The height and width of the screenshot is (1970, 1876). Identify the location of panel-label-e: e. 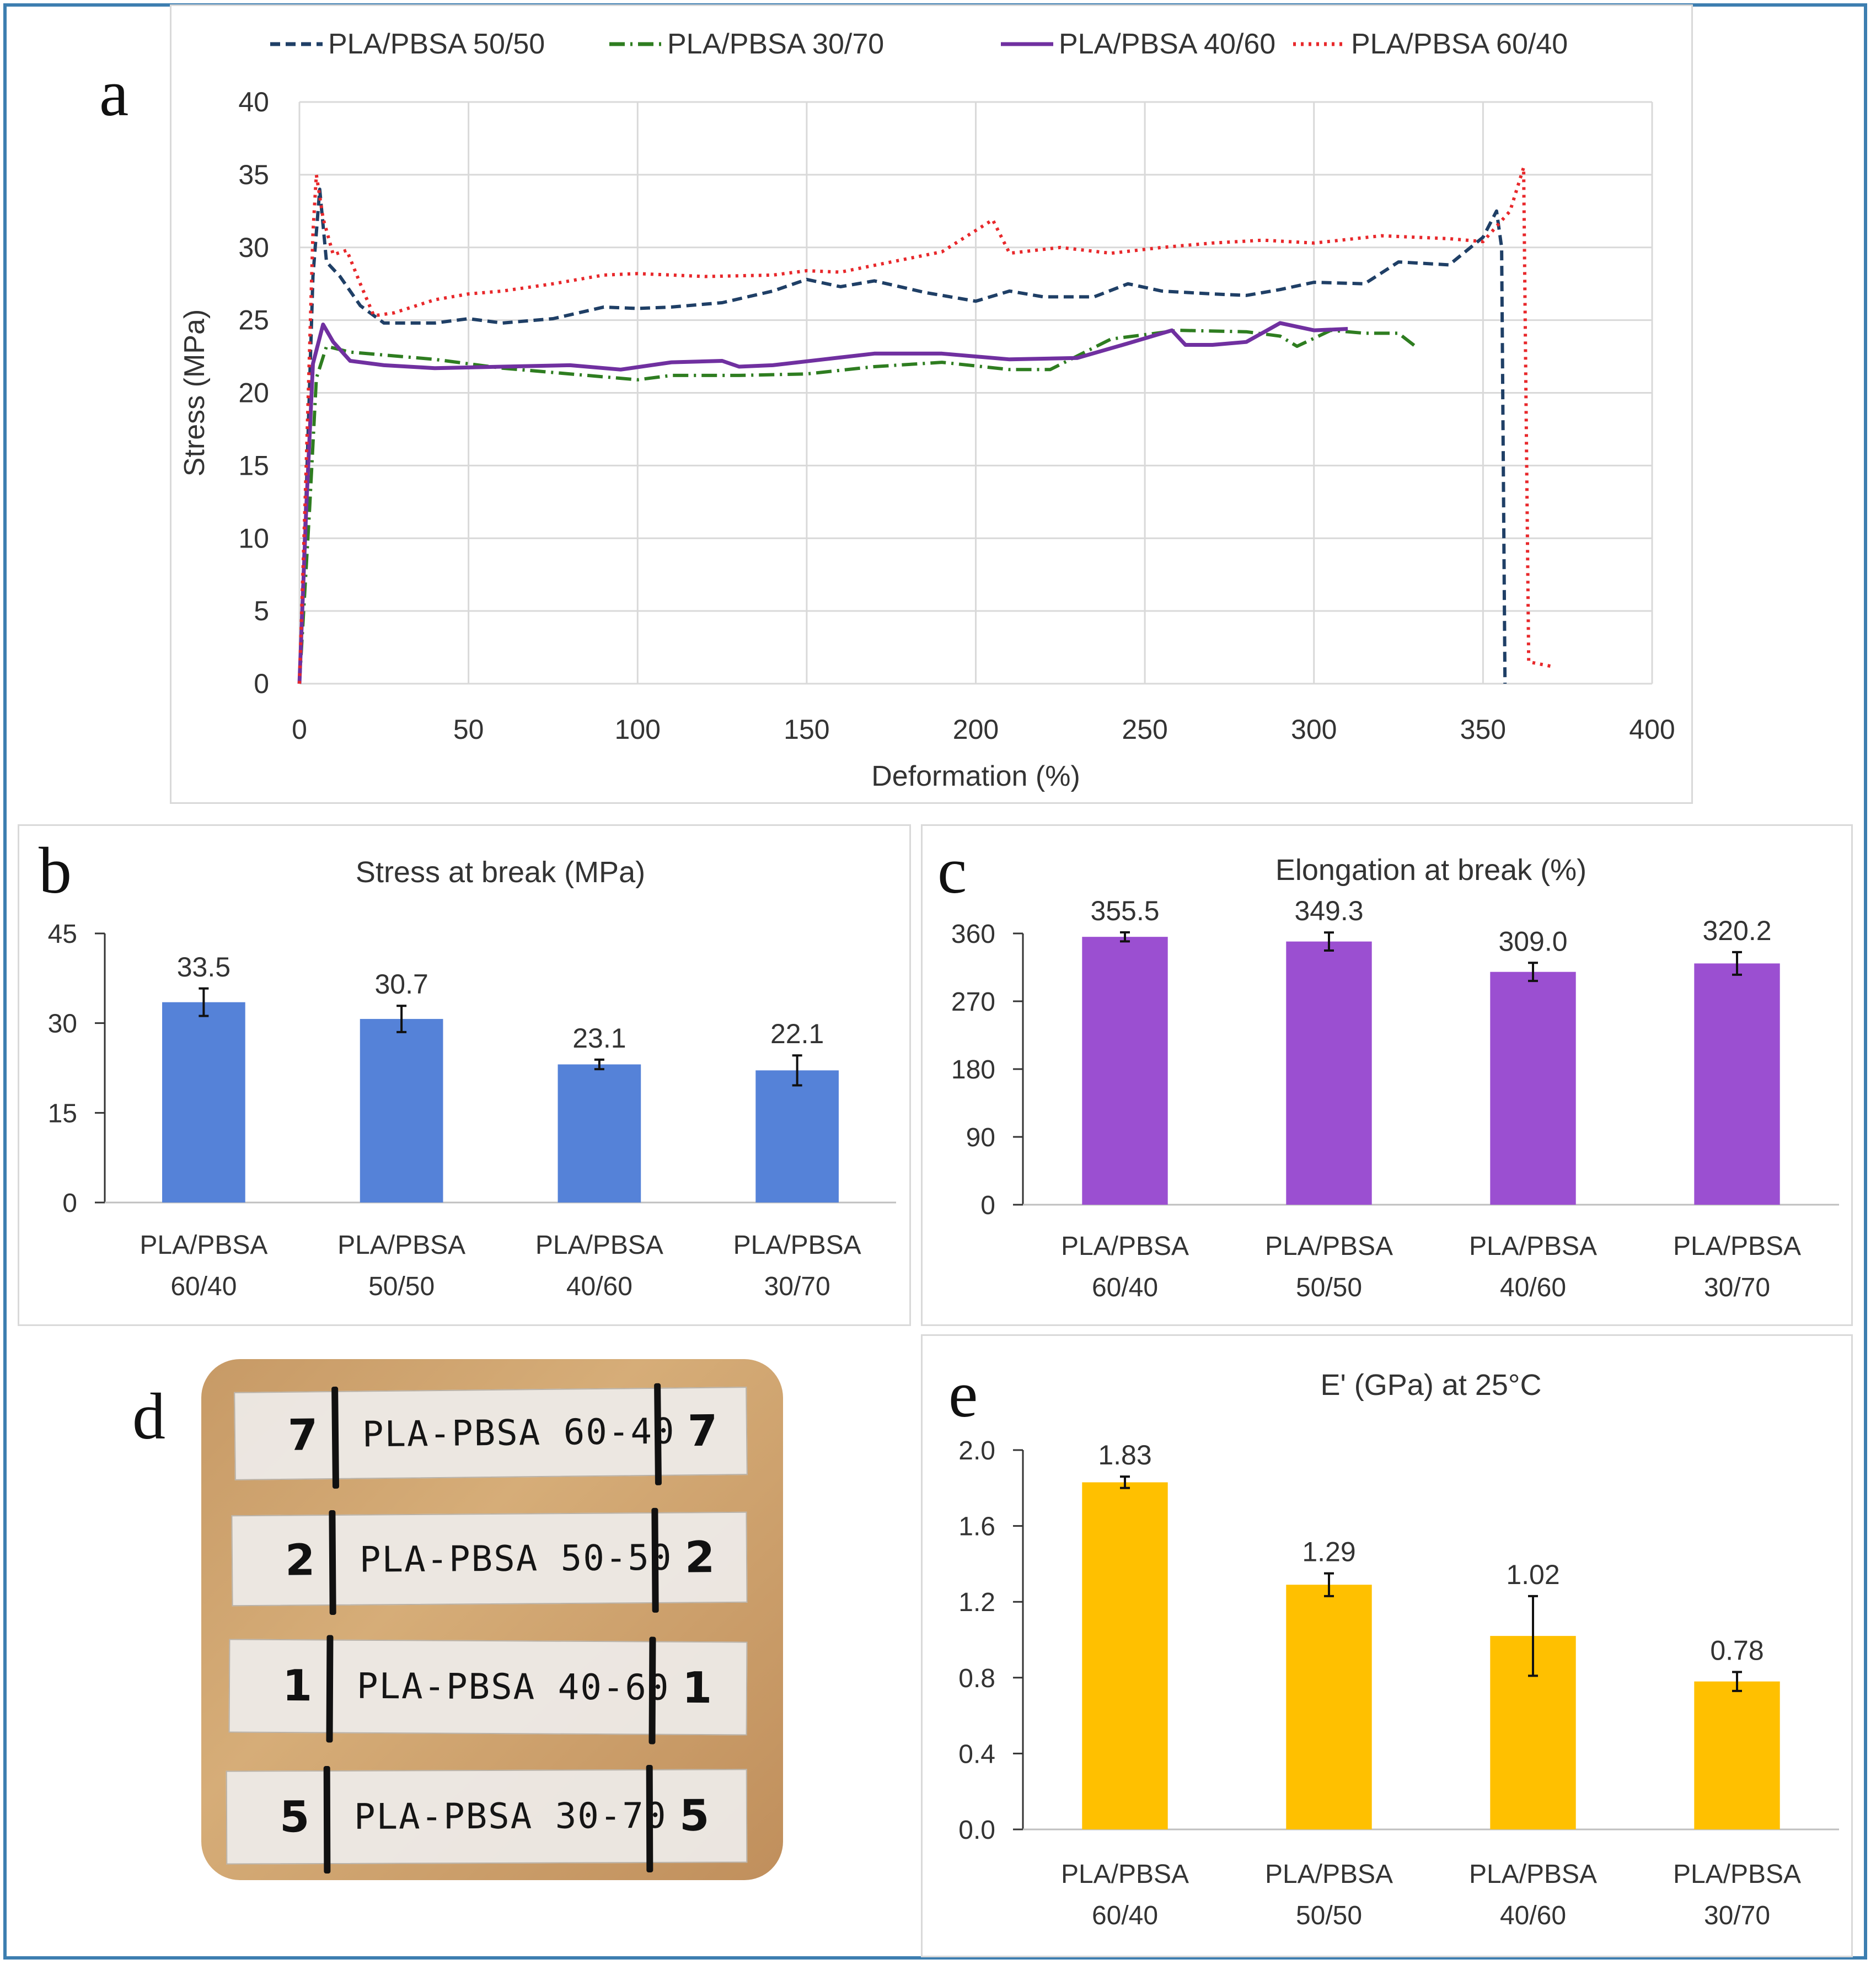
(963, 1394).